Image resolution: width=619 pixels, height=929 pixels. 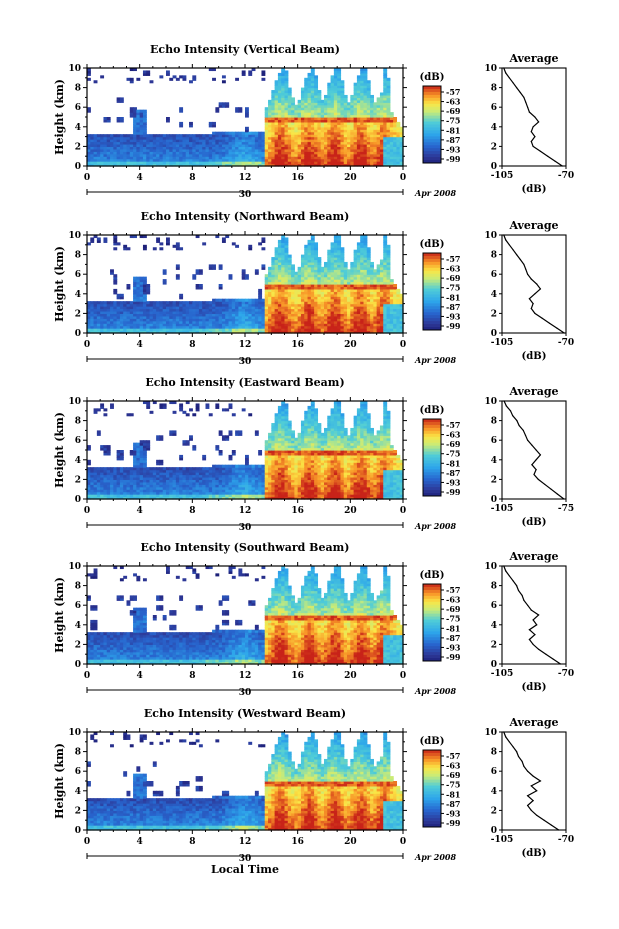 What do you see at coordinates (87, 178) in the screenshot?
I see `x-tick-label: 0` at bounding box center [87, 178].